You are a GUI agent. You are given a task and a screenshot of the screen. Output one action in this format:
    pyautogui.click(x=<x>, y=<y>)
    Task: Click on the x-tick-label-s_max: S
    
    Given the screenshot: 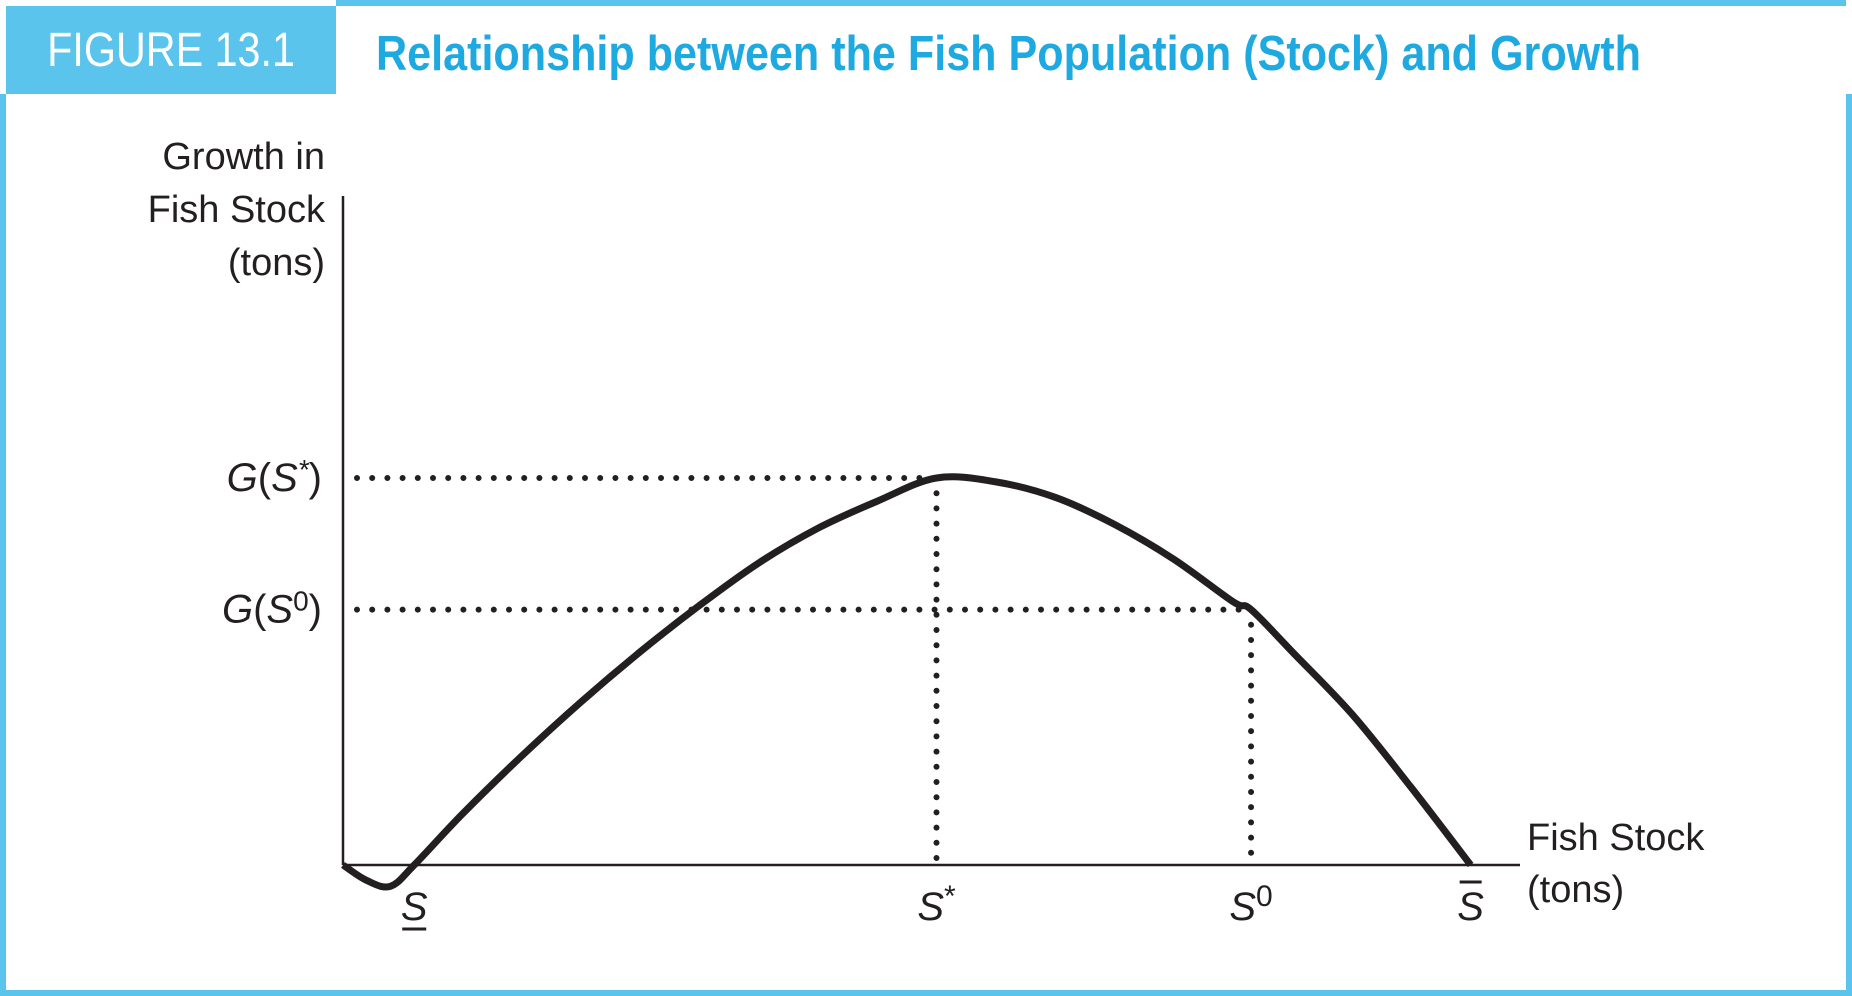 What is the action you would take?
    pyautogui.click(x=1470, y=907)
    